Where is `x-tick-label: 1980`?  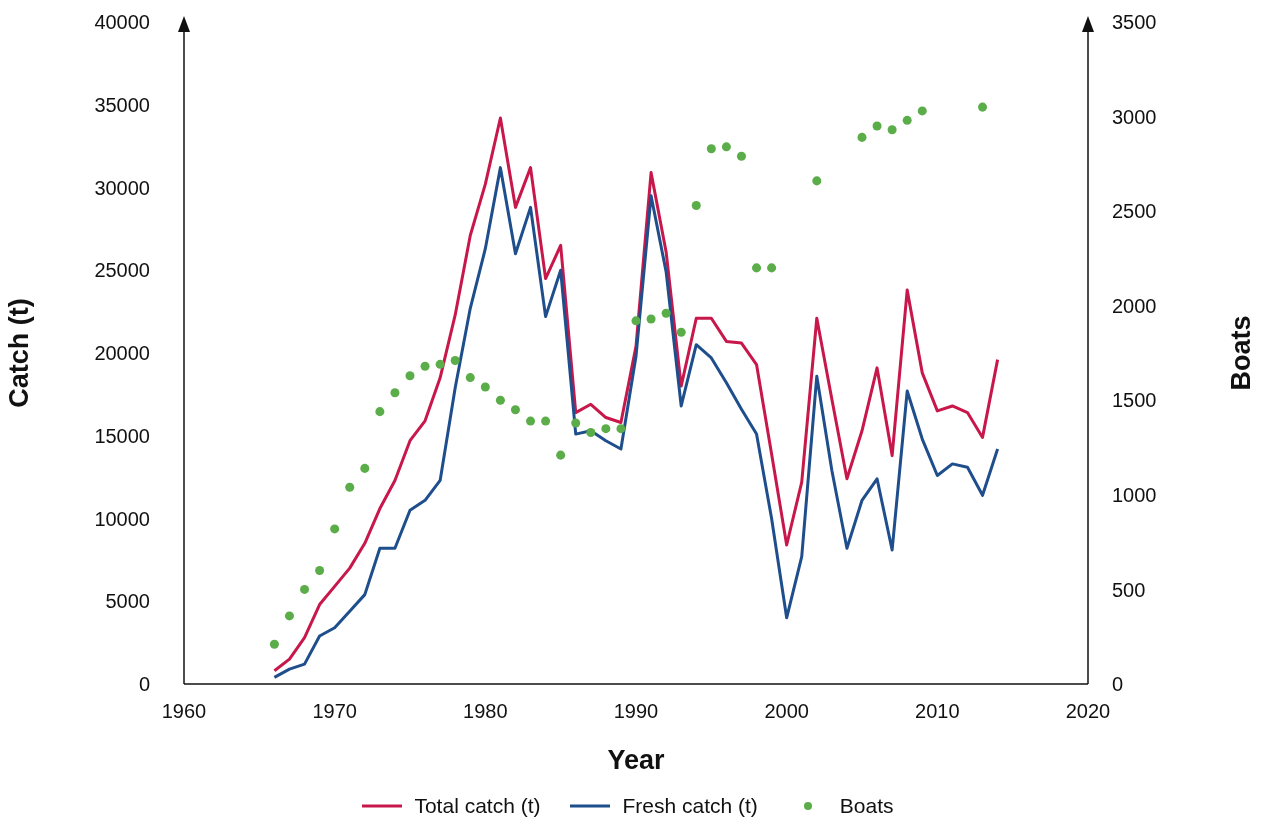
x-tick-label: 1980 is located at coordinates (485, 711).